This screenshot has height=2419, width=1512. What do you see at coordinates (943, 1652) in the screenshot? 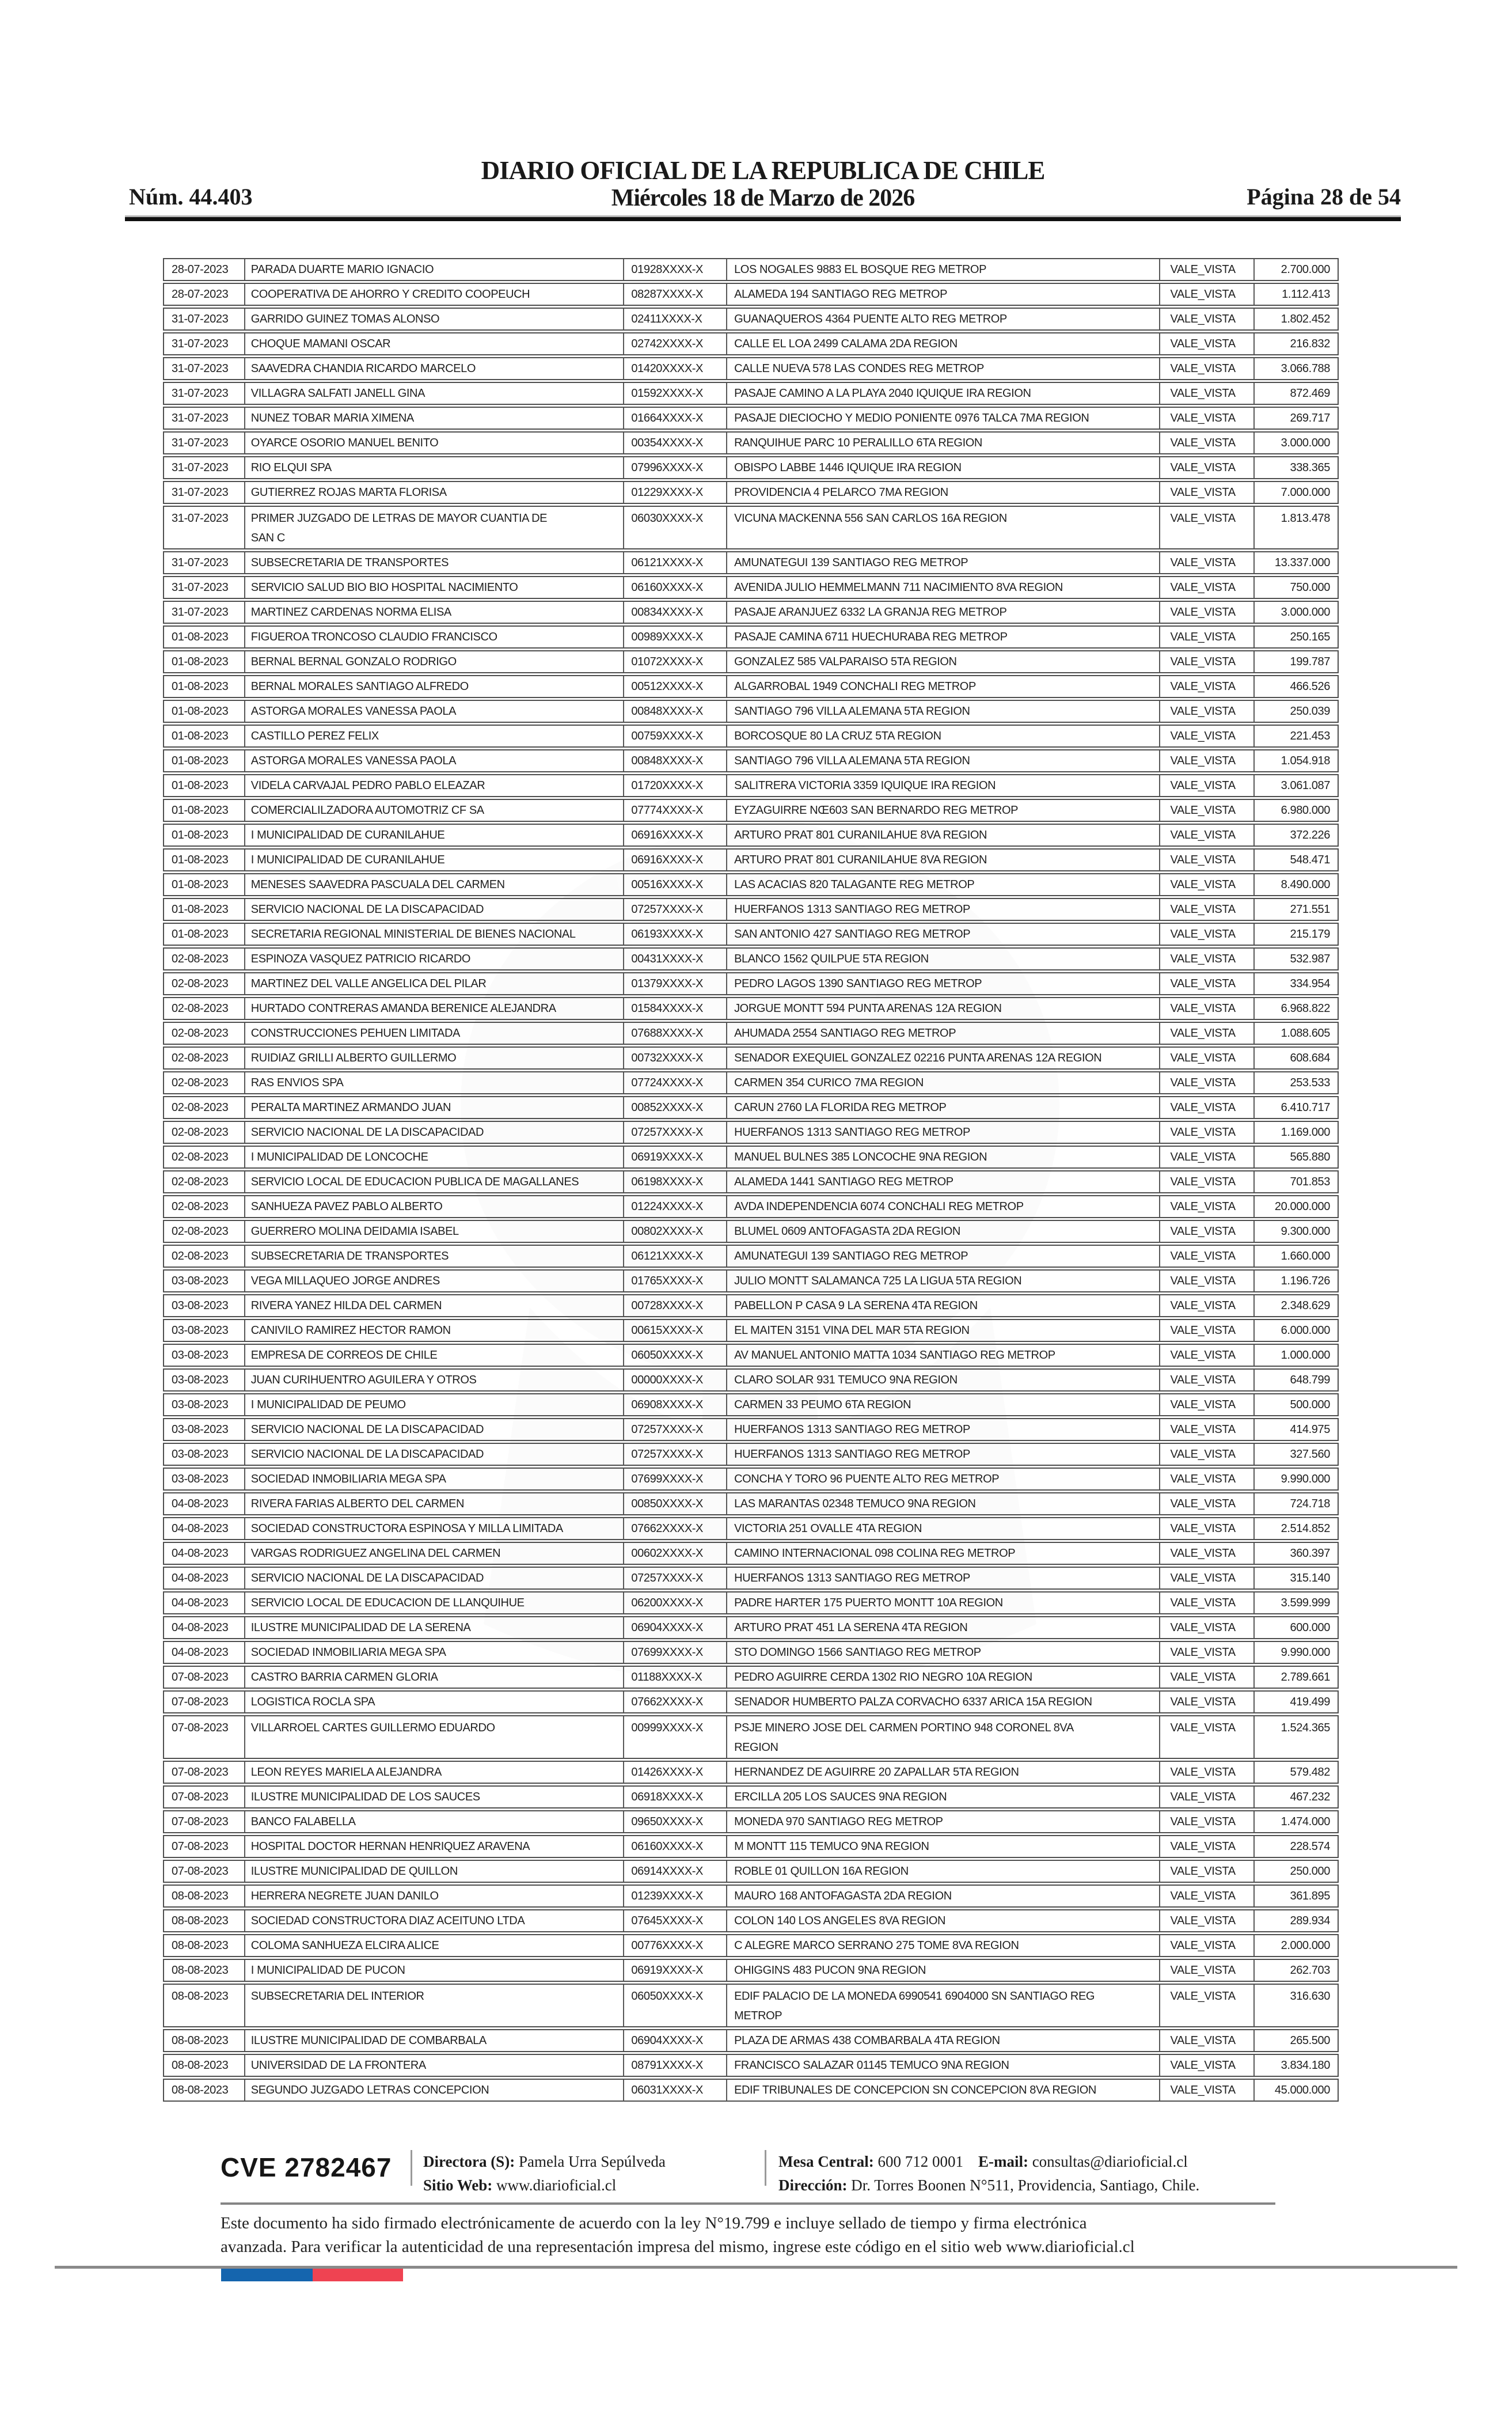
I see `cell-address: STO DOMINGO 1566 SANTIAGO REG METROP` at bounding box center [943, 1652].